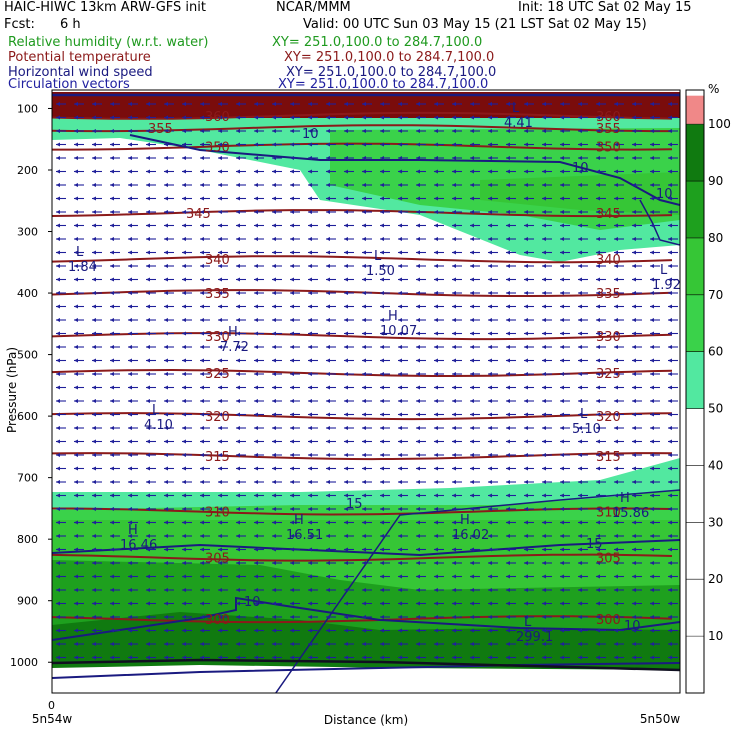 This screenshot has height=740, width=740. What do you see at coordinates (217, 512) in the screenshot?
I see `theta-label-310-0: 310` at bounding box center [217, 512].